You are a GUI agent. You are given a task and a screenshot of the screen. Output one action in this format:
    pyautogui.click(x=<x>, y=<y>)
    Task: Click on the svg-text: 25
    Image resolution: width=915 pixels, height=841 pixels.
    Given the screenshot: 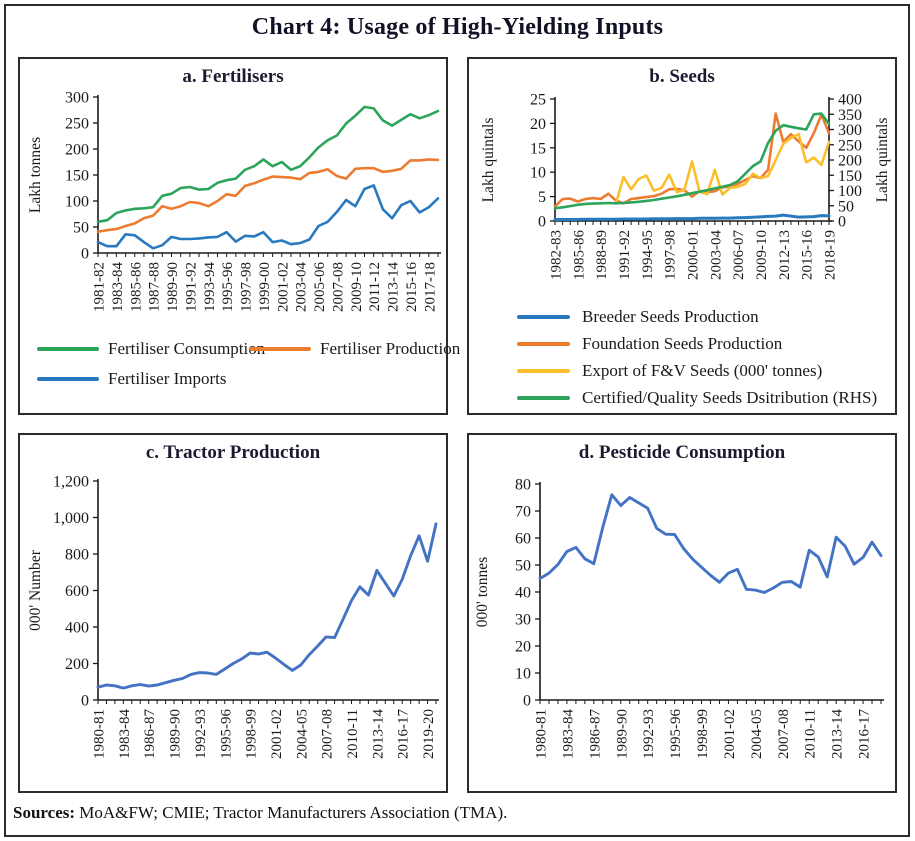 What is the action you would take?
    pyautogui.click(x=538, y=100)
    